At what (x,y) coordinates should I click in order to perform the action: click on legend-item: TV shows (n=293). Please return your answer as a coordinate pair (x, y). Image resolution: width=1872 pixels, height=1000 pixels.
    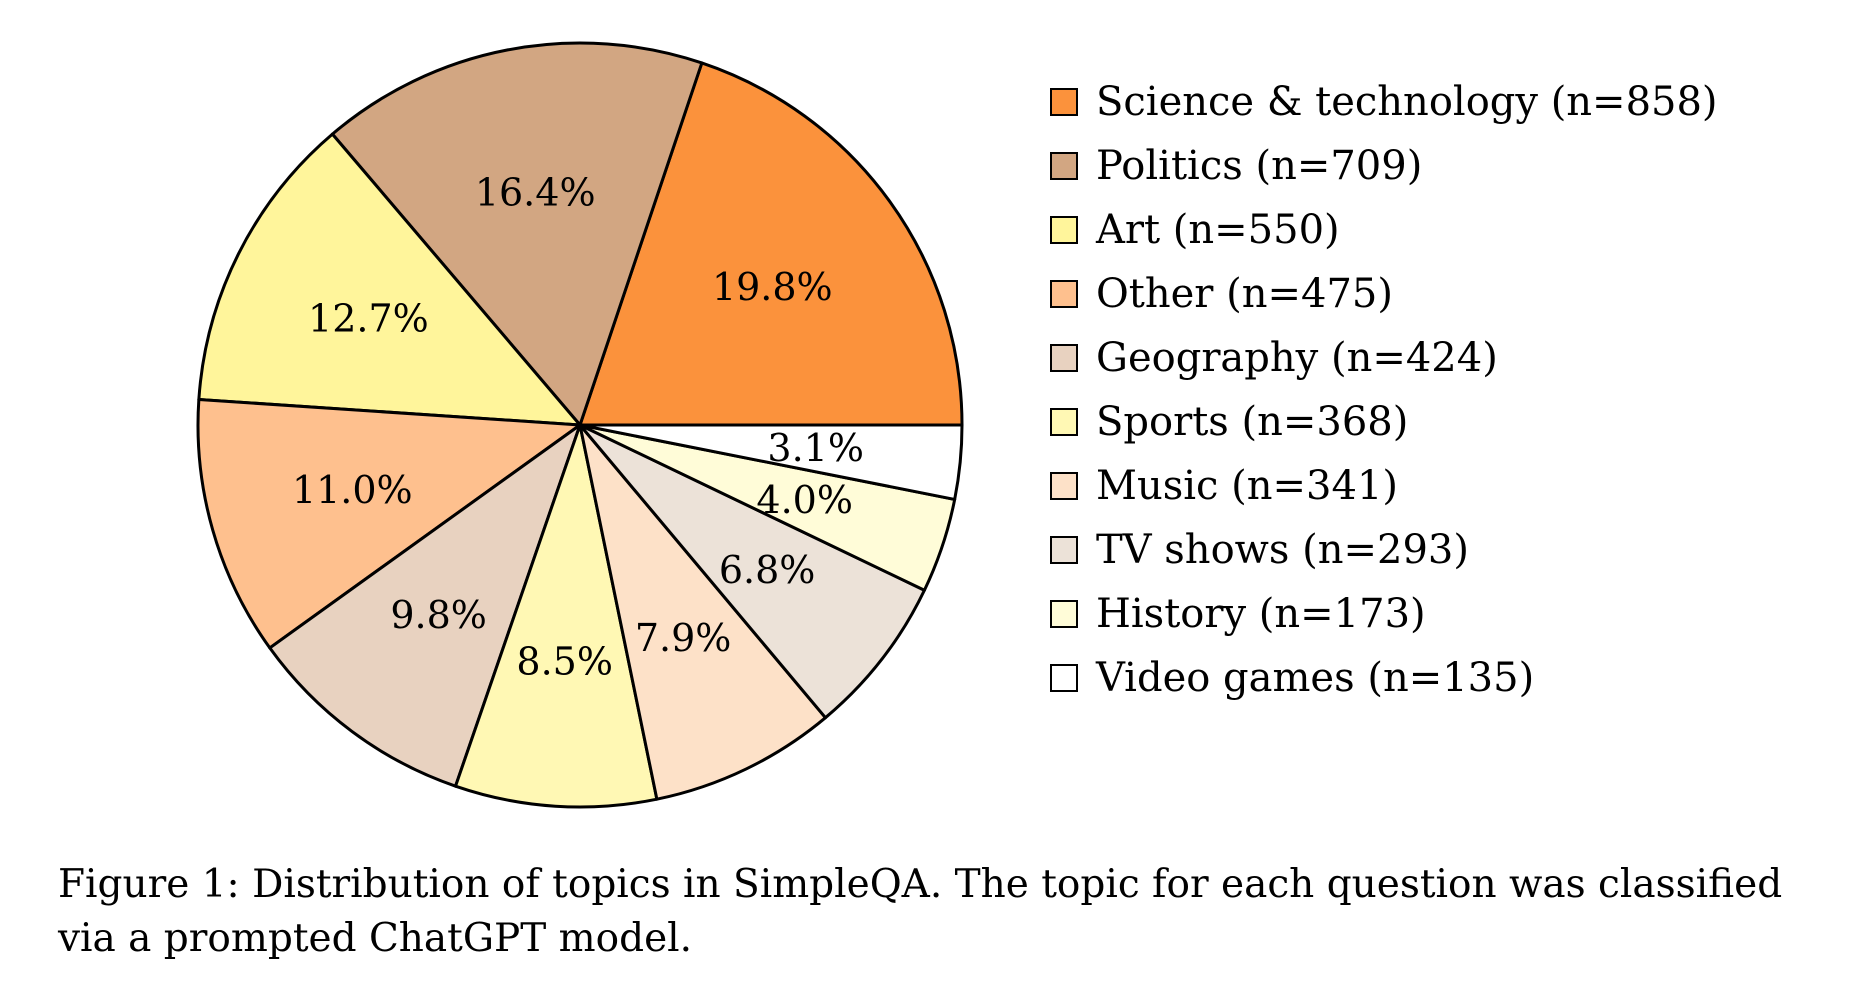
    Looking at the image, I should click on (1384, 550).